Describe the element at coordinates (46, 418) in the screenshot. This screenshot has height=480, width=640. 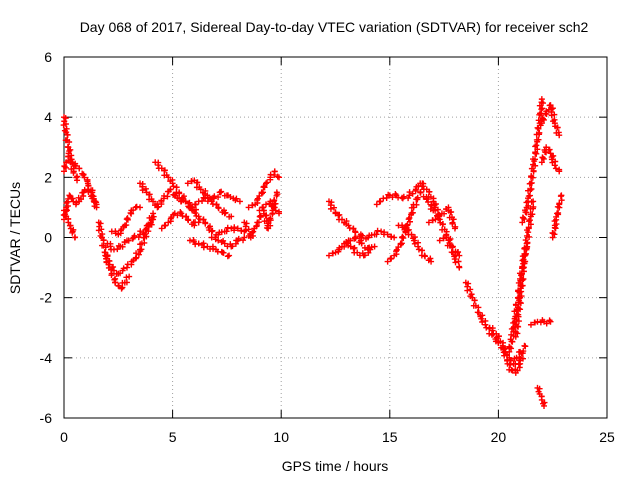
I see `y-tick-label: -6` at that location.